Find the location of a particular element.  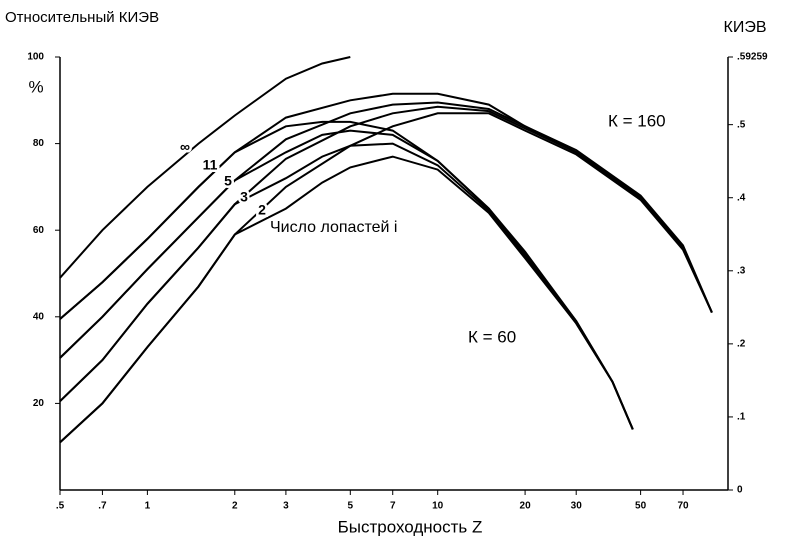

x-tick-label: 30 is located at coordinates (577, 506).